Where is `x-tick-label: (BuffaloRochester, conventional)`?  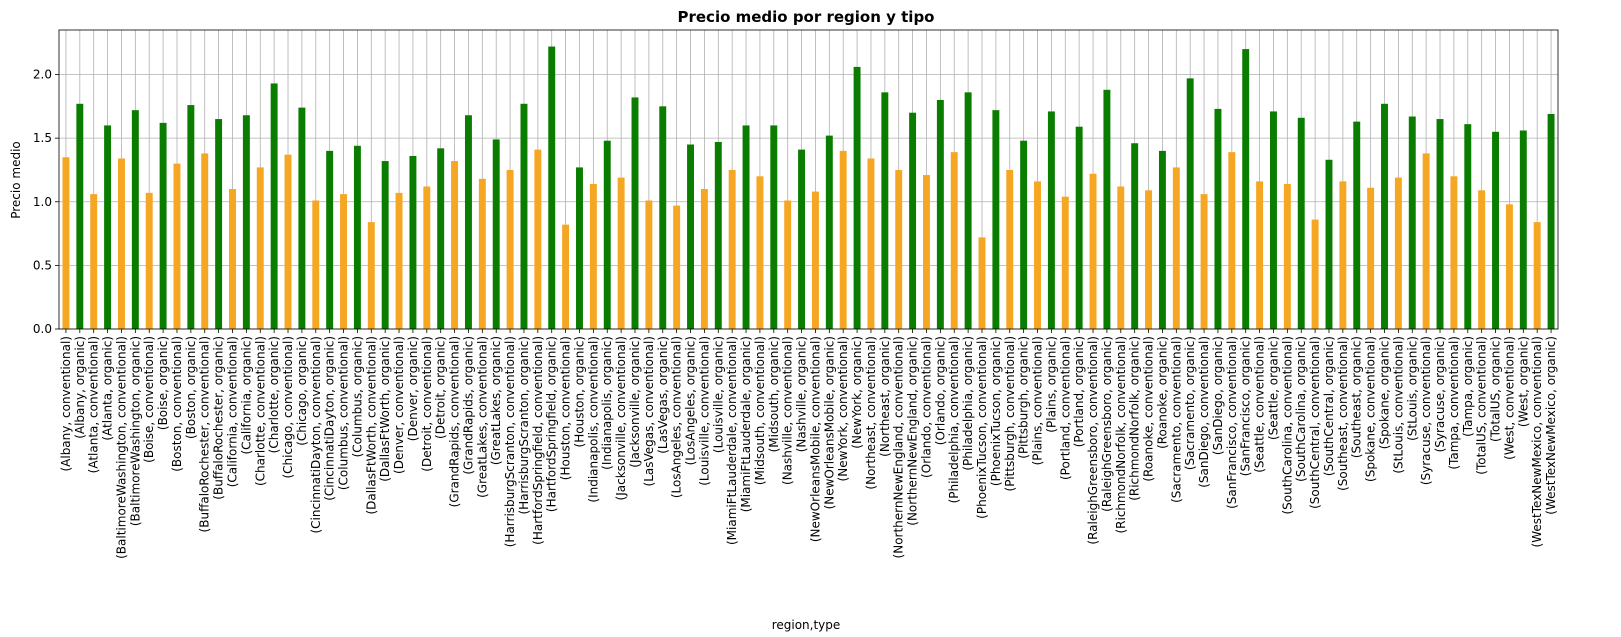
x-tick-label: (BuffaloRochester, conventional) is located at coordinates (205, 434).